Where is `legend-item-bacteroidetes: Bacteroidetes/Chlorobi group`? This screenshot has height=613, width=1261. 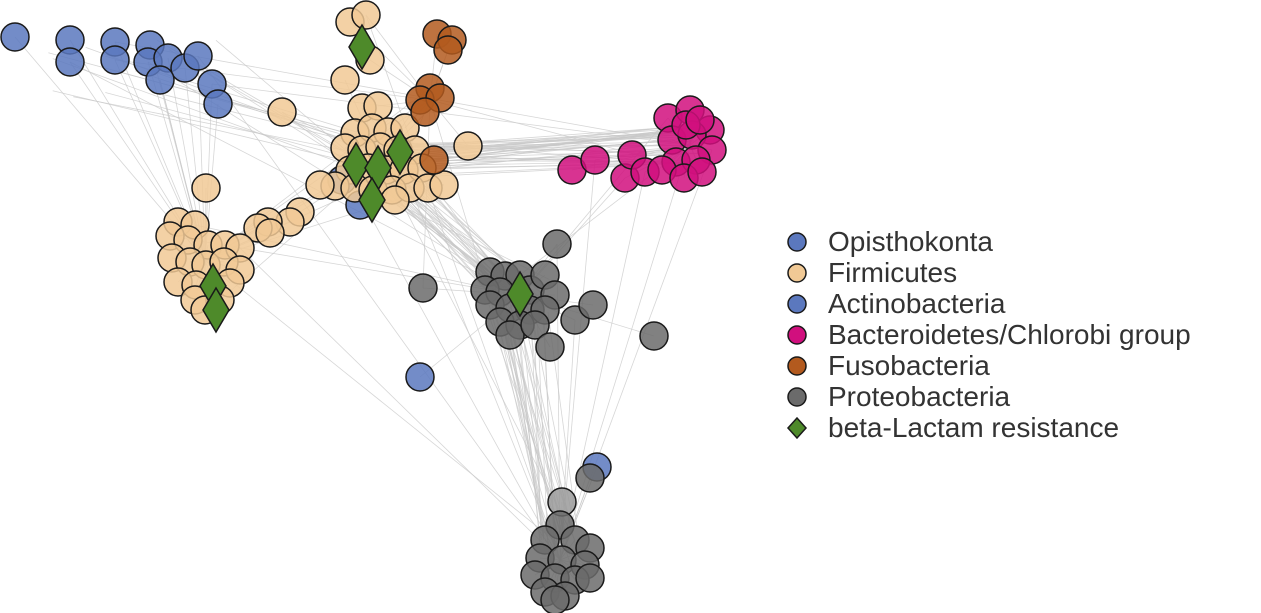 legend-item-bacteroidetes: Bacteroidetes/Chlorobi group is located at coordinates (988, 334).